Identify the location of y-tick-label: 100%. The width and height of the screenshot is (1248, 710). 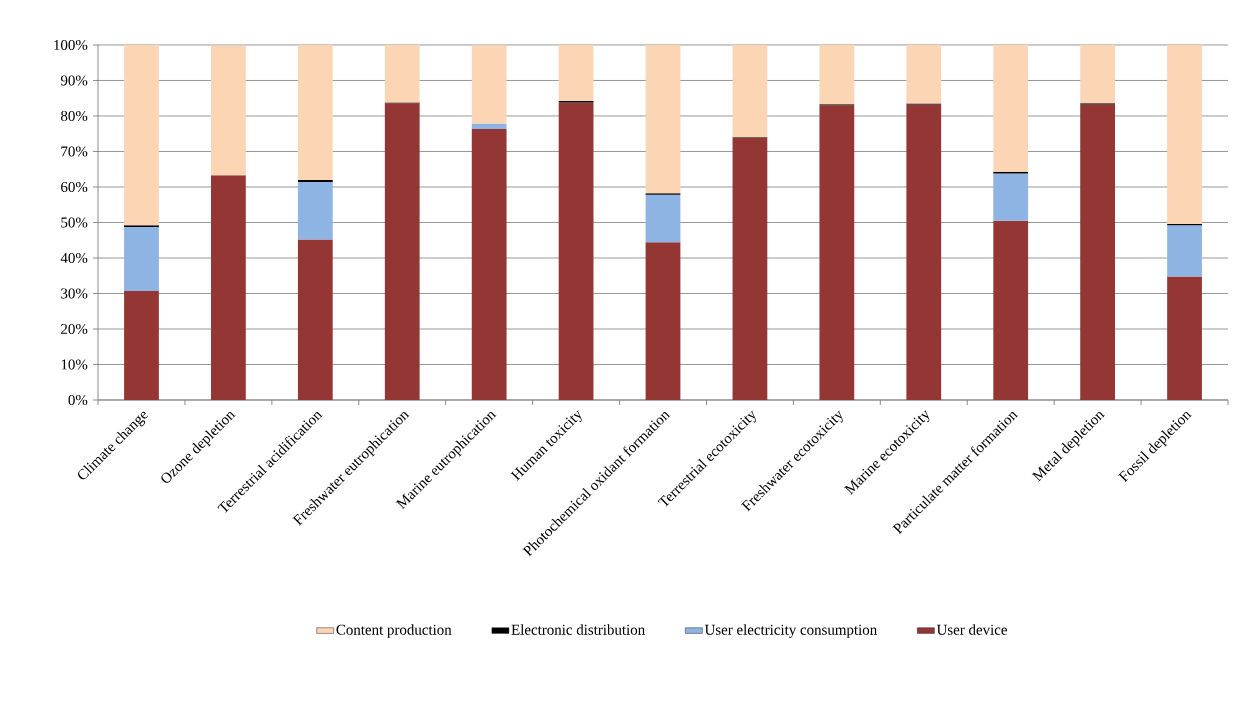
(71, 45).